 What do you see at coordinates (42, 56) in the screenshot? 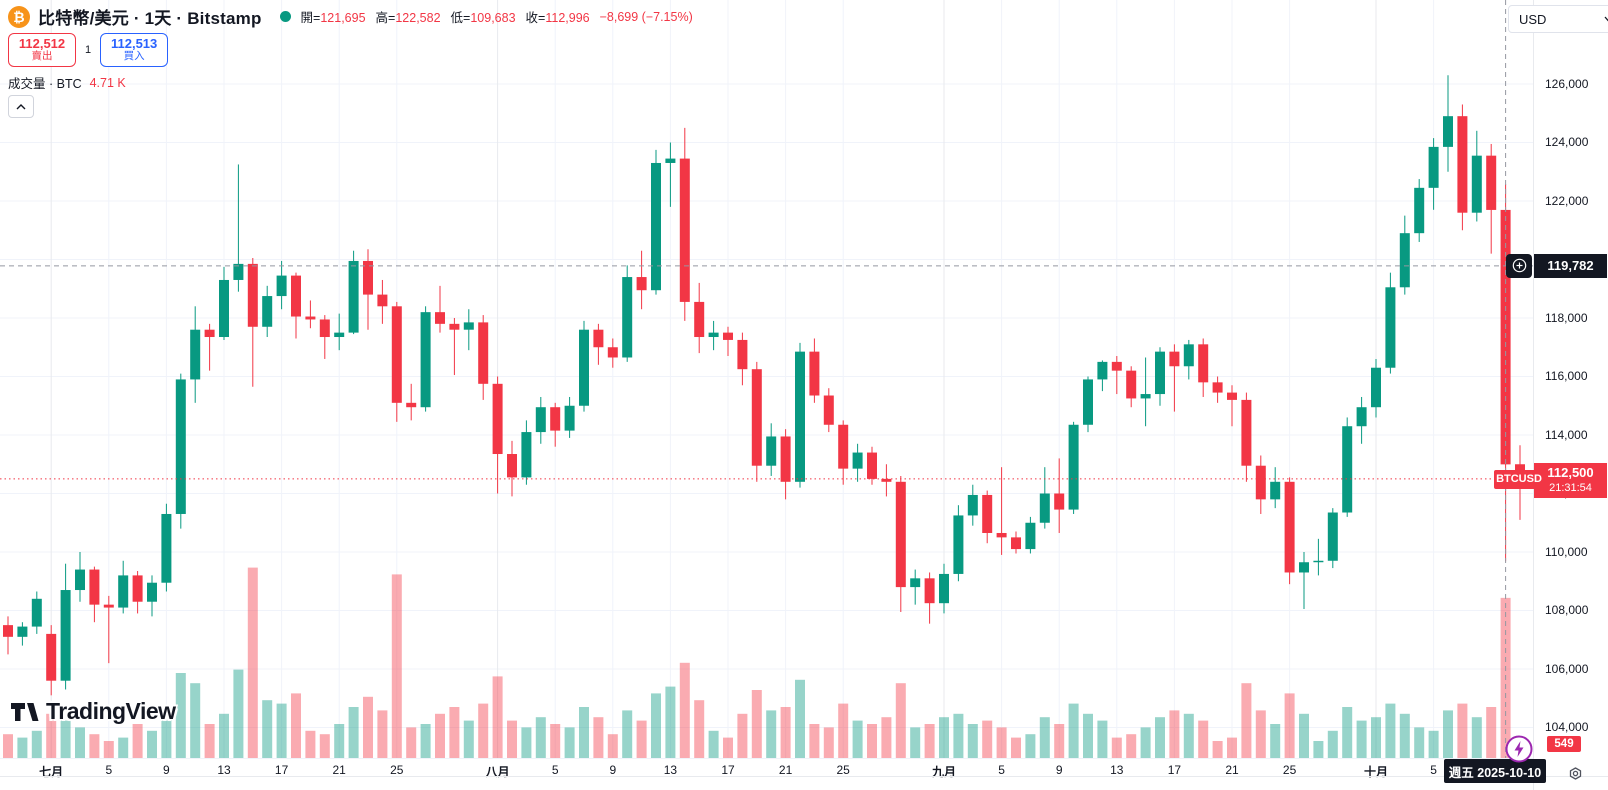
I see `sell-label: 賣出` at bounding box center [42, 56].